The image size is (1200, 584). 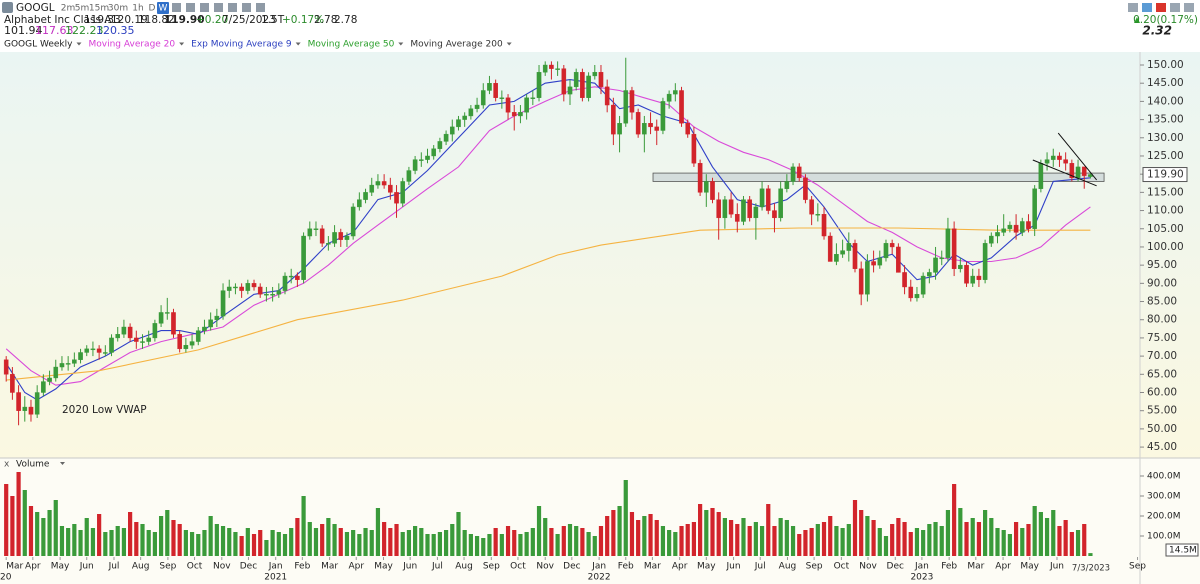 I want to click on timeframe-button: 30m, so click(x=118, y=9).